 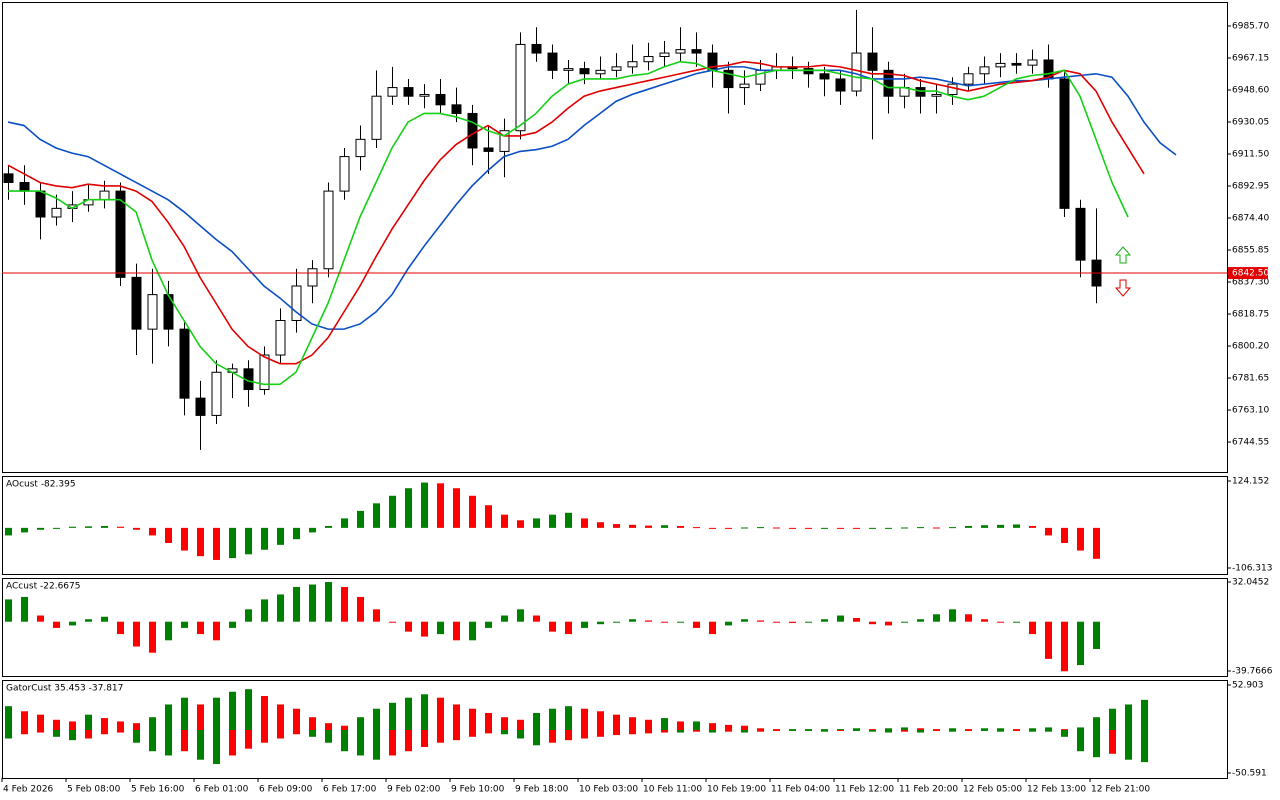 I want to click on y-tick-label: 6800.20, so click(x=1250, y=347).